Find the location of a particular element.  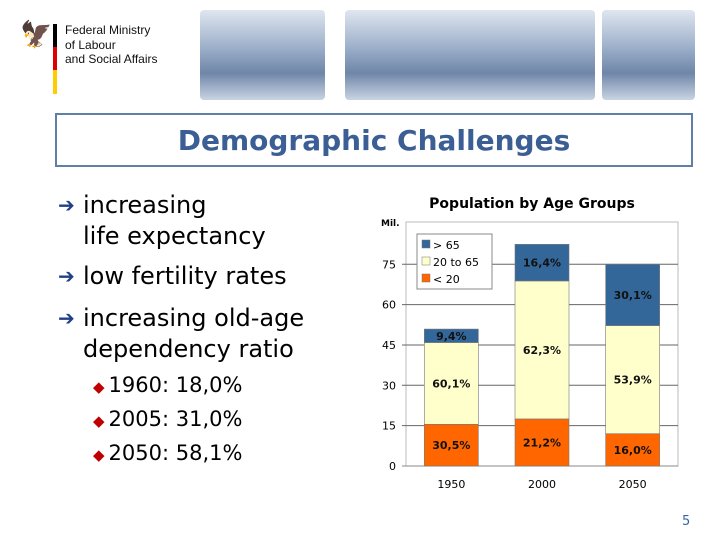

data-label: 62,3% is located at coordinates (542, 350).